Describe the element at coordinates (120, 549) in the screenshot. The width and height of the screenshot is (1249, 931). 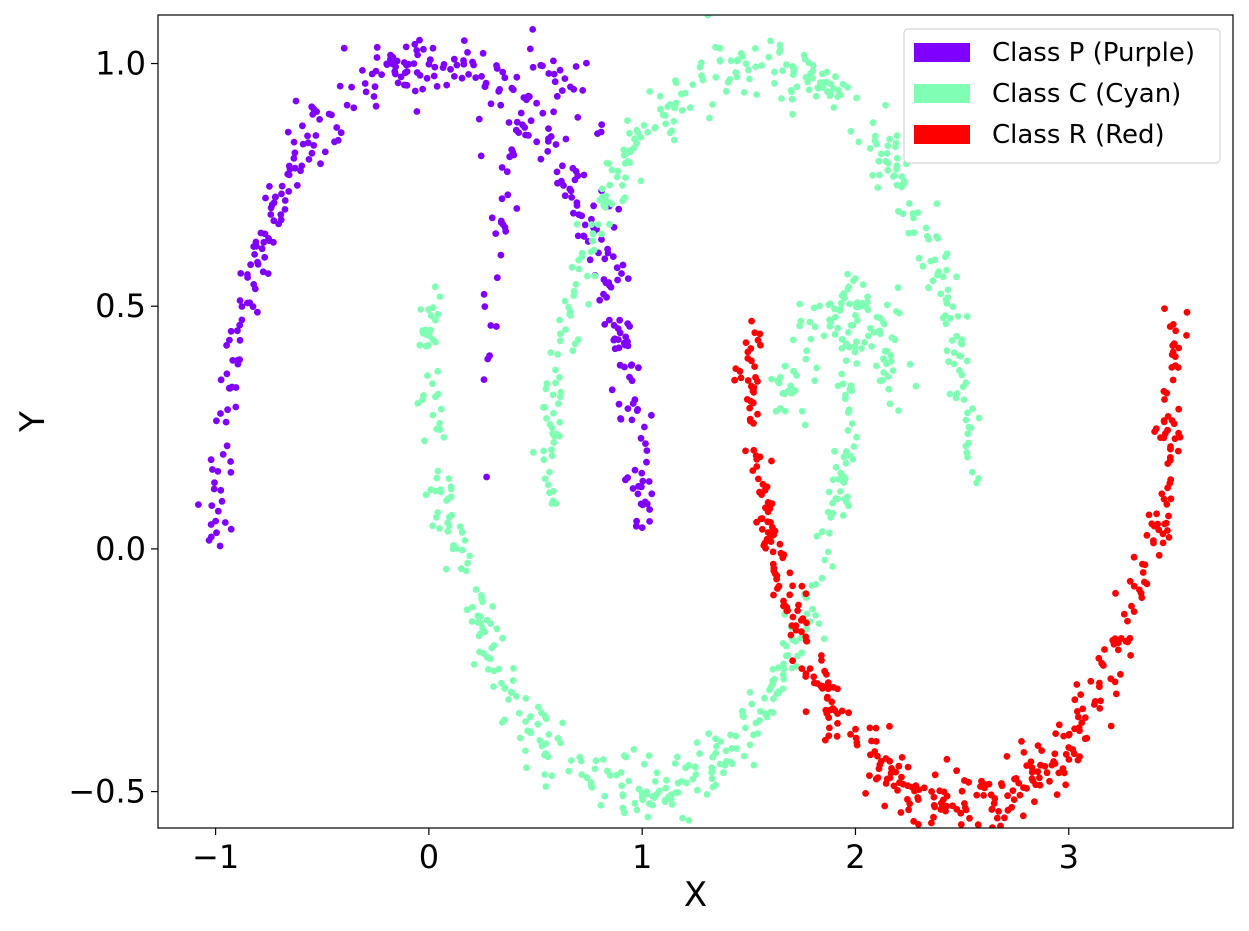
I see `y-tick-label: 0.0` at that location.